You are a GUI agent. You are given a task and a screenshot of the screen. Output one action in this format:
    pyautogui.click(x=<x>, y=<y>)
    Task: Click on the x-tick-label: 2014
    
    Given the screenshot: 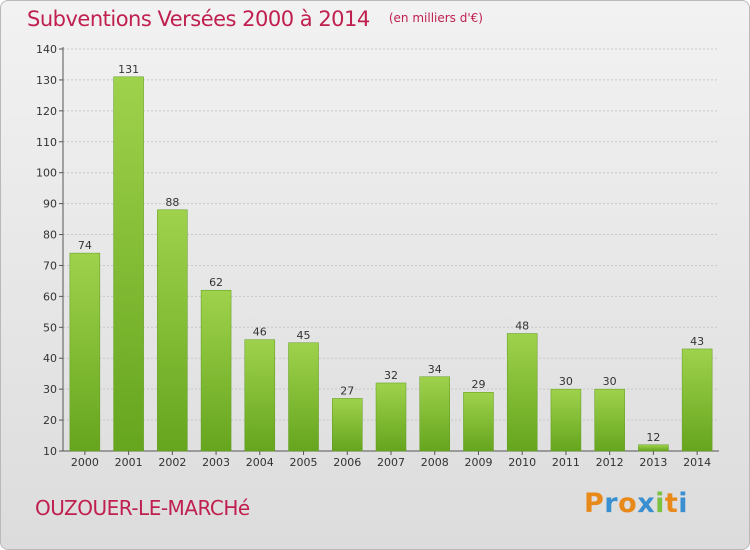 What is the action you would take?
    pyautogui.click(x=697, y=462)
    